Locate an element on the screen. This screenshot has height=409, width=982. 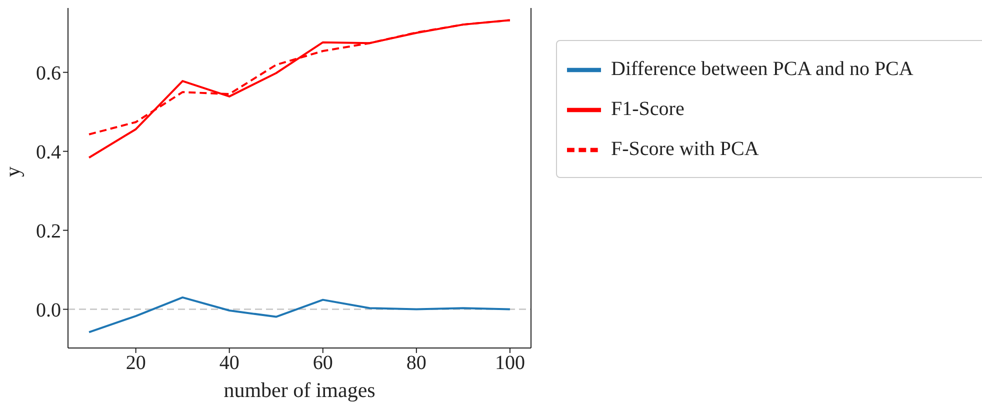
line-series is located at coordinates (299, 315).